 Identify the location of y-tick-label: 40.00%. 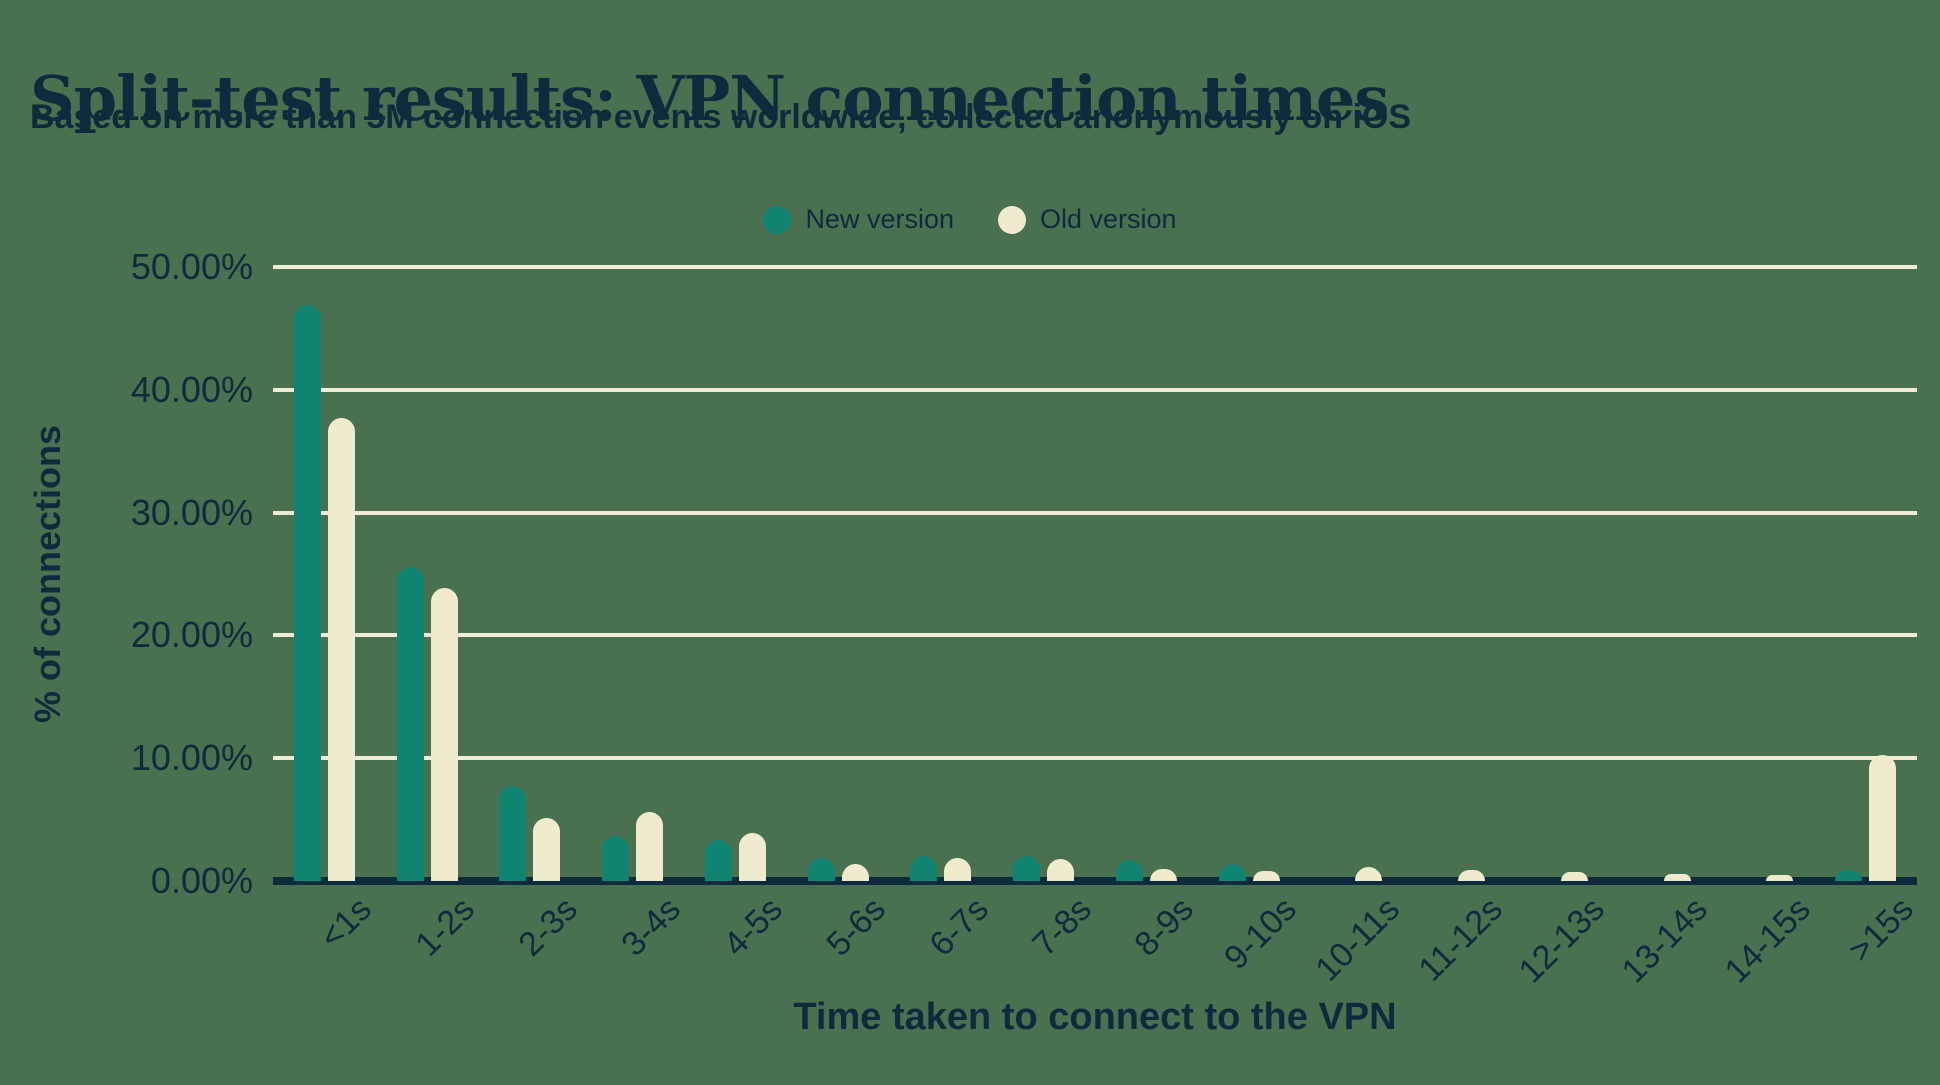
(191, 389).